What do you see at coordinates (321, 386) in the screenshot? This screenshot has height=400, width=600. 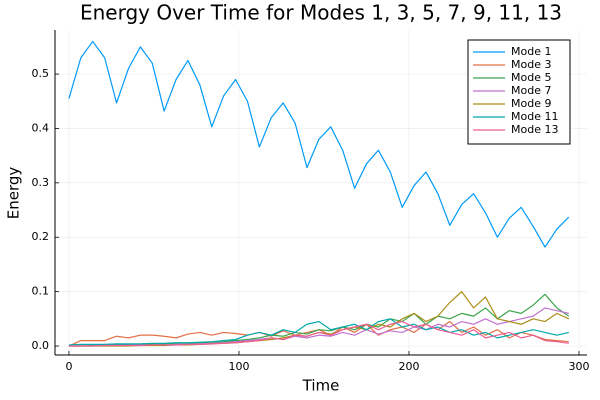 I see `x-axis-label: Time` at bounding box center [321, 386].